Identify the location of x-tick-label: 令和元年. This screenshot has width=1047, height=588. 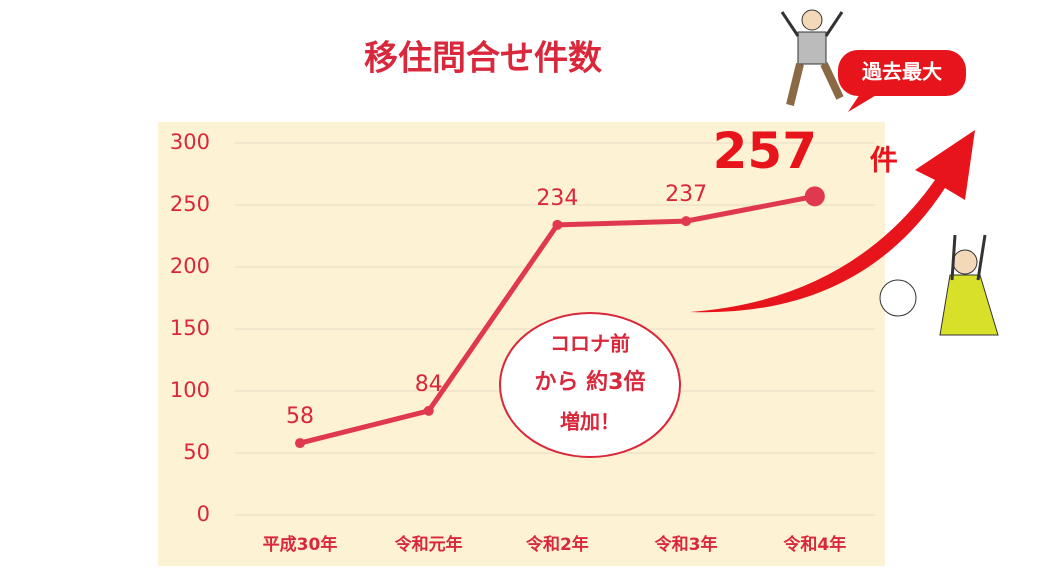
(429, 544).